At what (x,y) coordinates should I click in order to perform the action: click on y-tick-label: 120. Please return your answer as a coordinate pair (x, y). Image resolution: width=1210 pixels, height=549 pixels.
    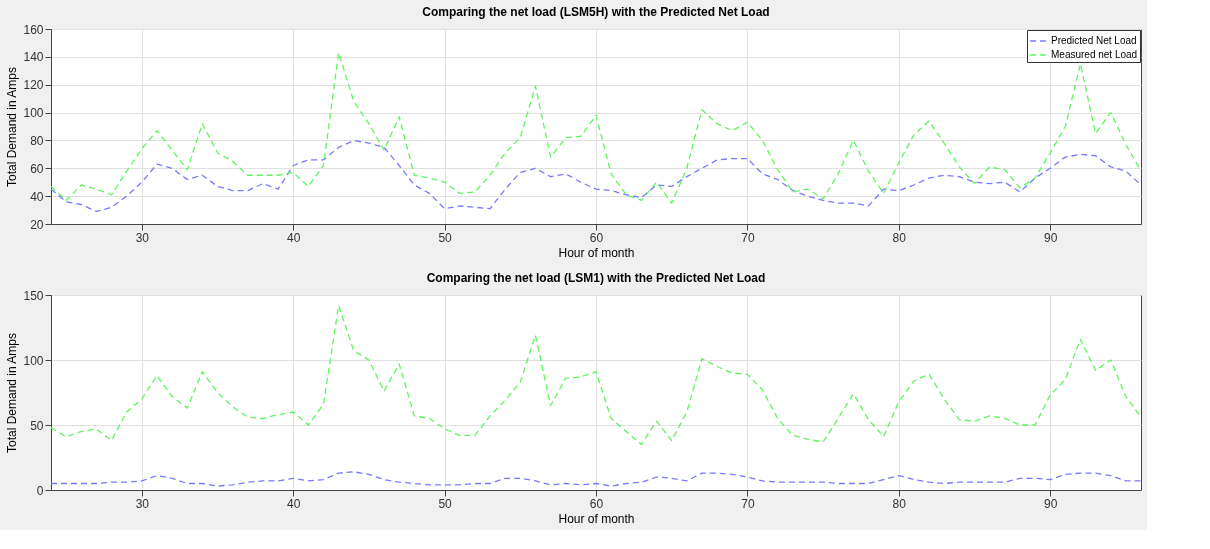
    Looking at the image, I should click on (33, 85).